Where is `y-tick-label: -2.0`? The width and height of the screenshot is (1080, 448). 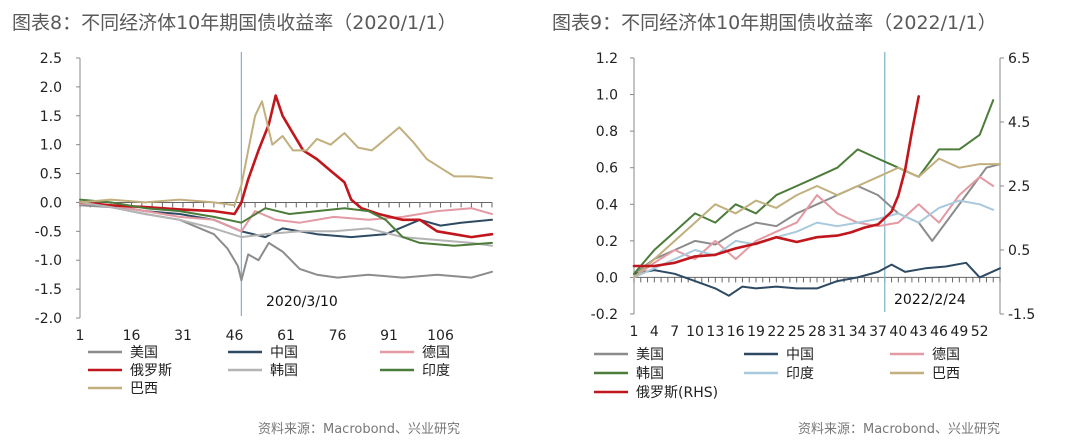
y-tick-label: -2.0 is located at coordinates (48, 319).